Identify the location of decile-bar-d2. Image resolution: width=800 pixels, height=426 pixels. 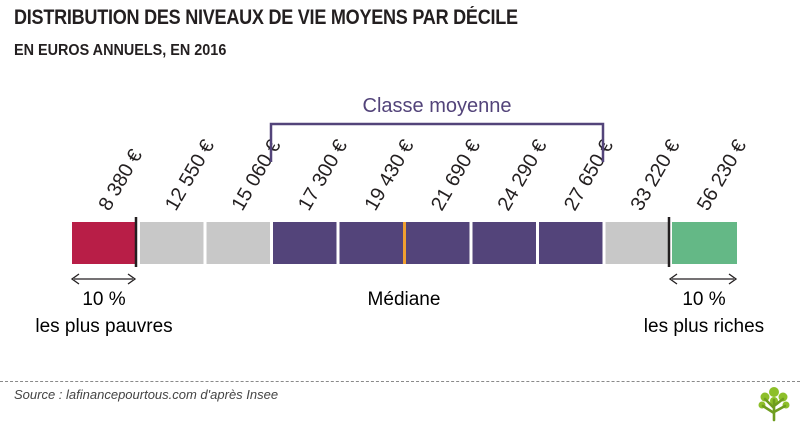
(172, 243).